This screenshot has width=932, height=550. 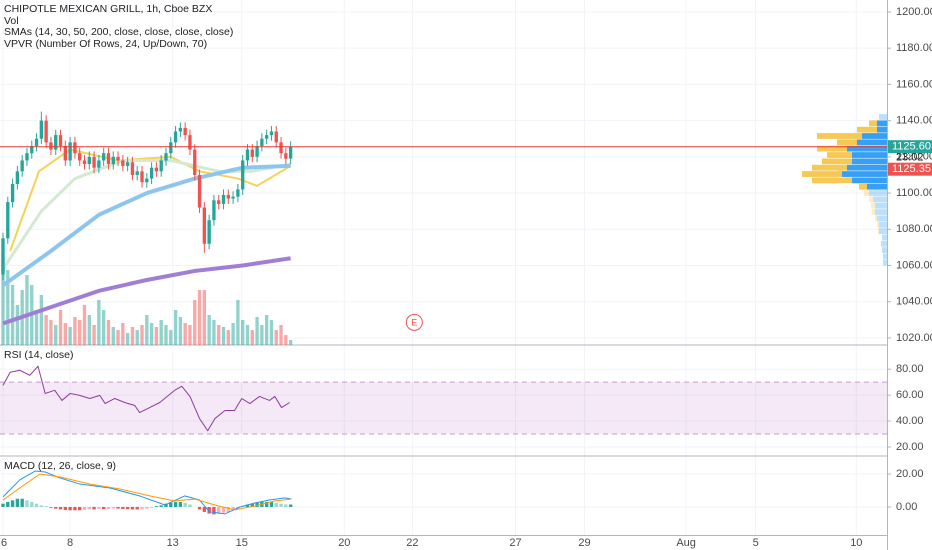 I want to click on x-tick-label: 8, so click(x=70, y=543).